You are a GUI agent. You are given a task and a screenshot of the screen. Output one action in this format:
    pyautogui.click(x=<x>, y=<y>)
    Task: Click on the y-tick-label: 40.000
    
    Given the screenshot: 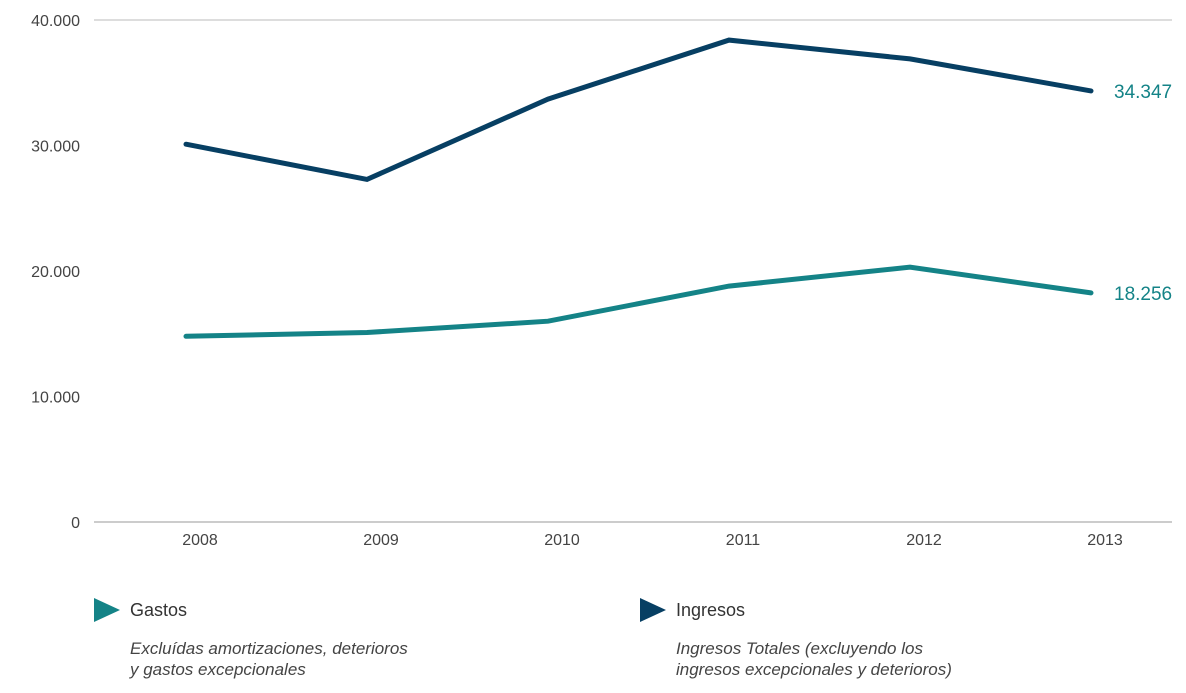 What is the action you would take?
    pyautogui.click(x=55, y=21)
    